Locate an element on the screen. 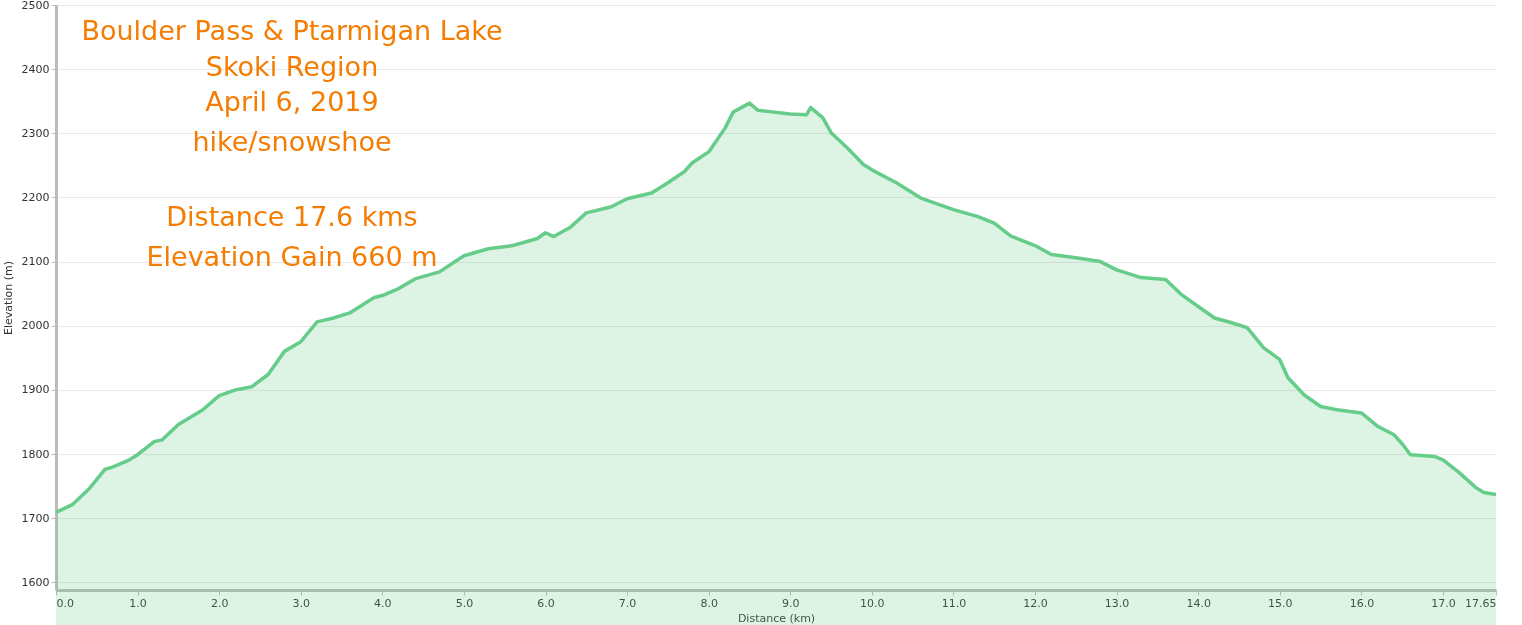  x-tick-label: 1.0 is located at coordinates (138, 603).